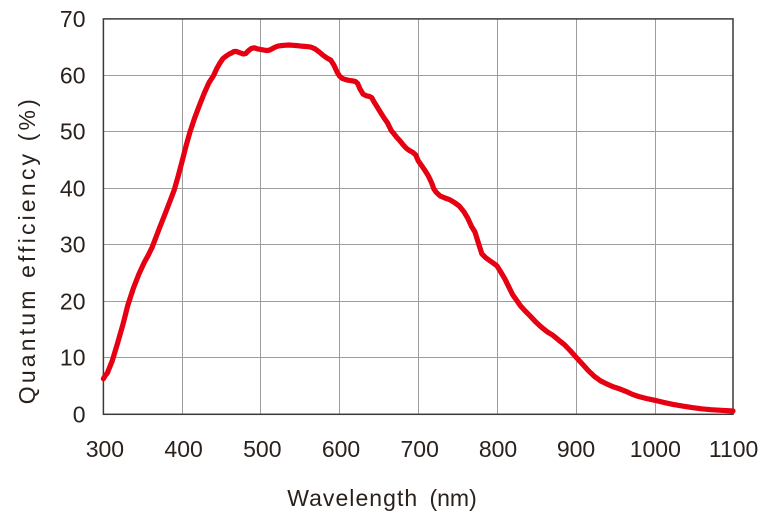 This screenshot has height=523, width=768. What do you see at coordinates (27, 251) in the screenshot?
I see `svg-text: Quantum efficiency (%)` at bounding box center [27, 251].